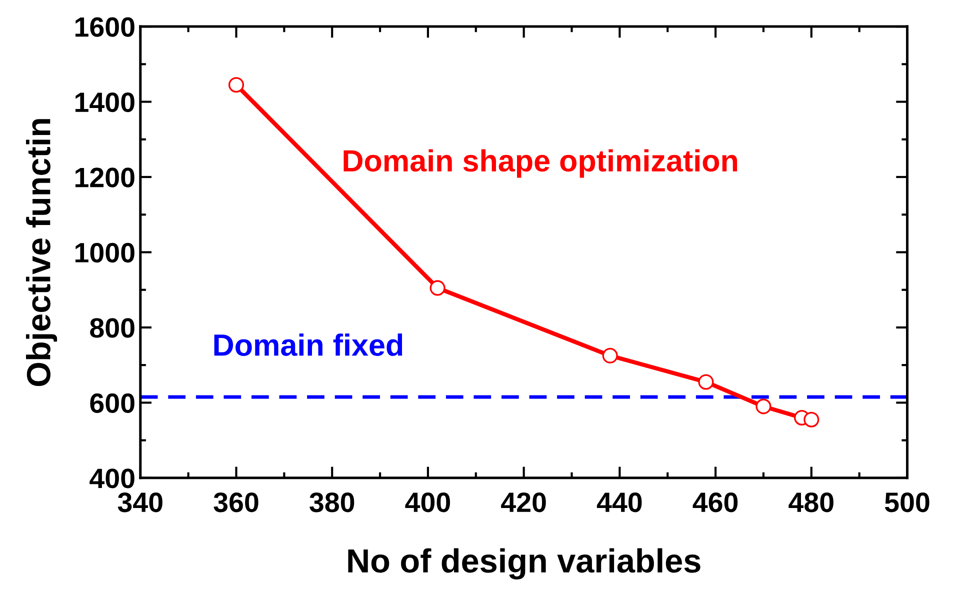  What do you see at coordinates (619, 502) in the screenshot?
I see `x-tick-label: 440` at bounding box center [619, 502].